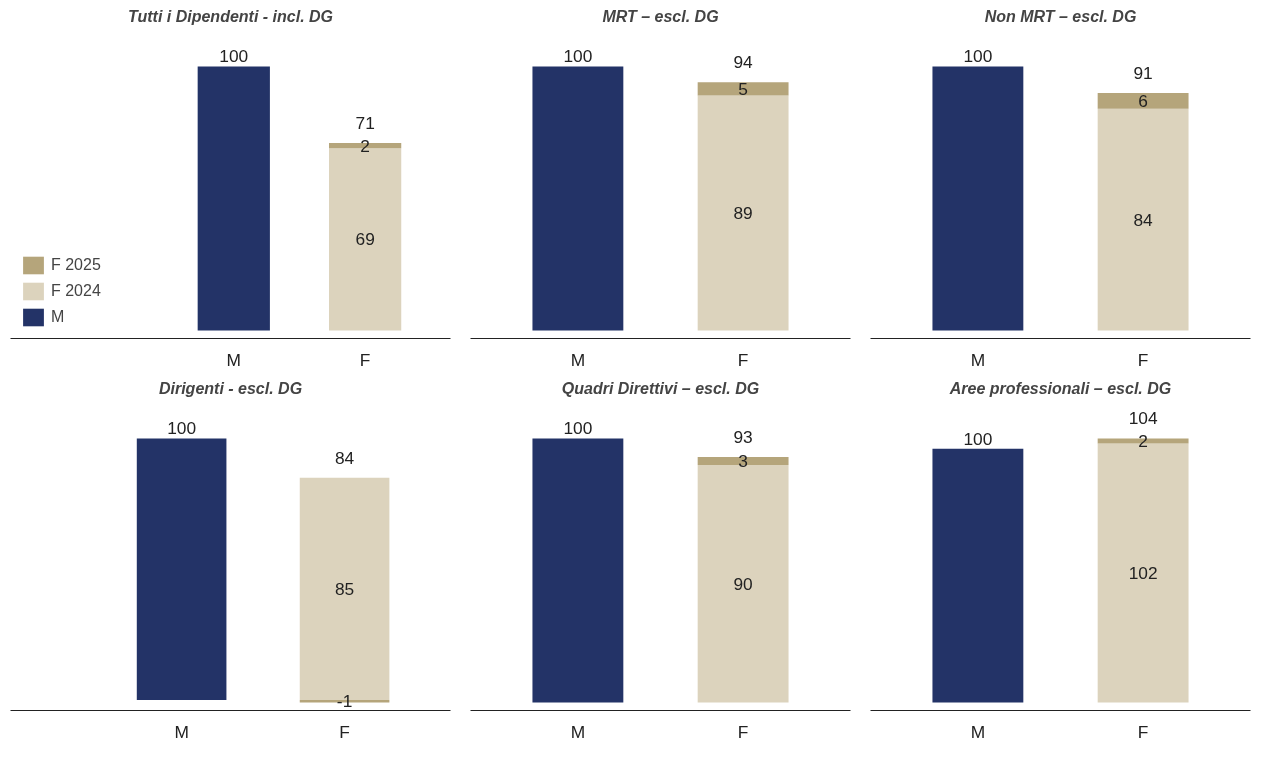 The image size is (1272, 767). I want to click on data-label: 85, so click(344, 588).